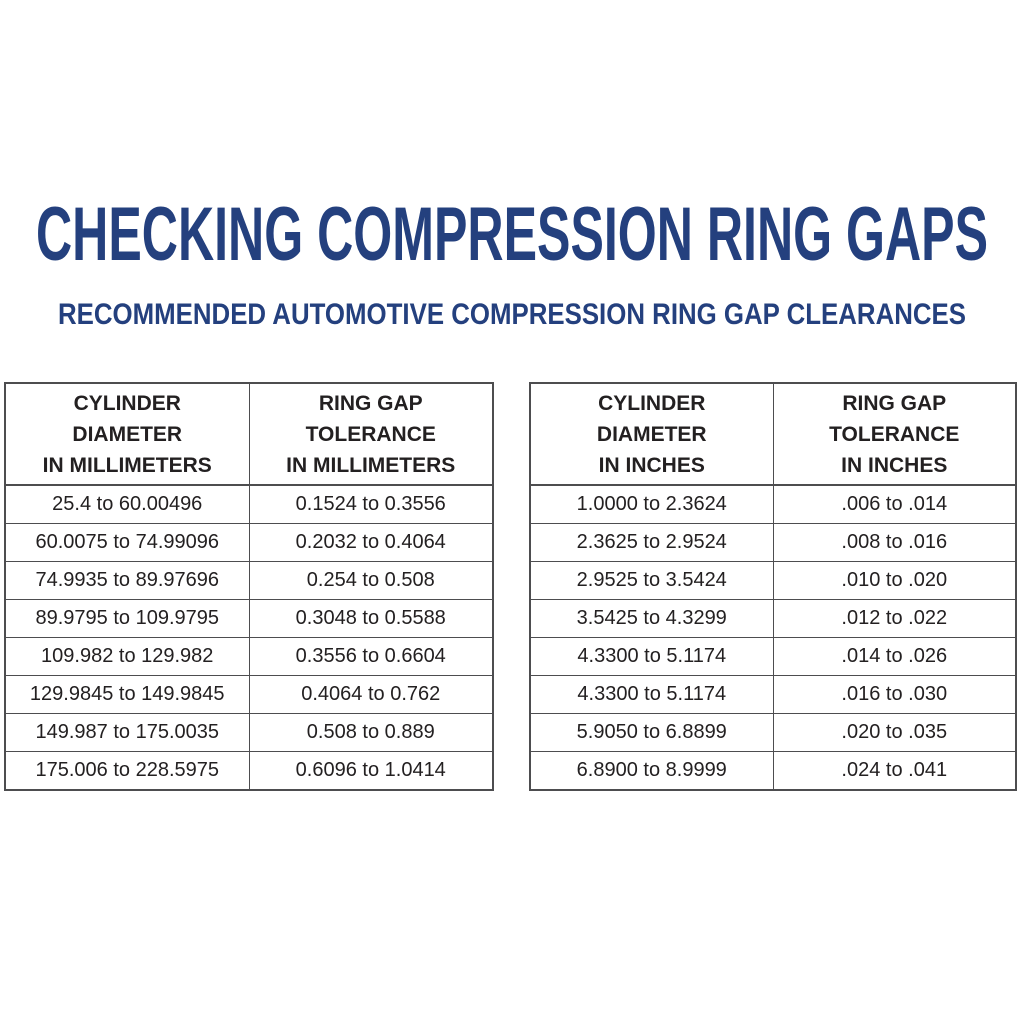 The height and width of the screenshot is (1024, 1024). I want to click on table-row: 60.0075 to 74.99096 0.2032 to 0.4064, so click(249, 542).